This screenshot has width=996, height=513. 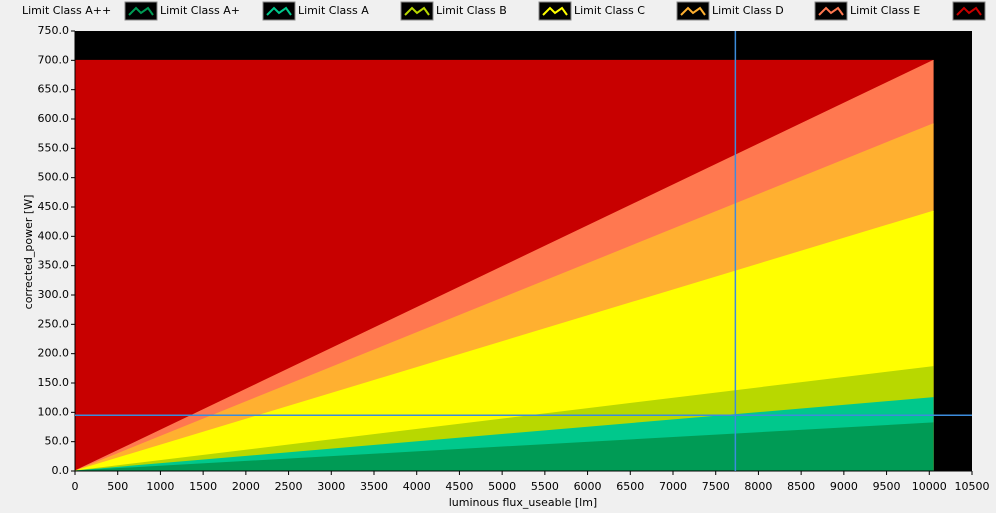 I want to click on x-tick-label: 6000, so click(x=588, y=486).